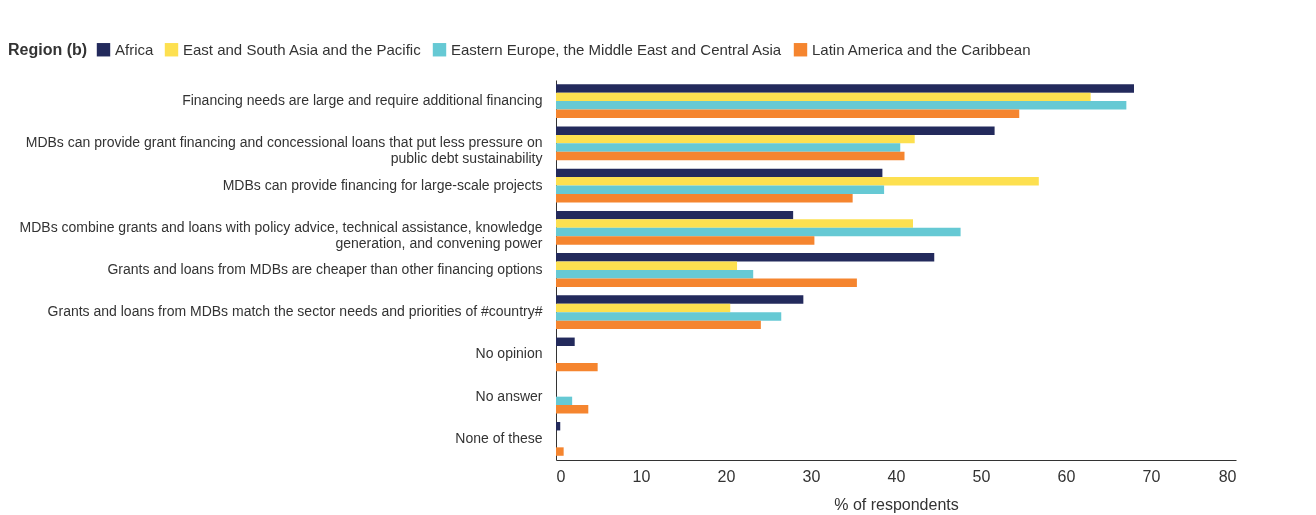 The image size is (1316, 515). What do you see at coordinates (561, 476) in the screenshot?
I see `x-tick-label: 0` at bounding box center [561, 476].